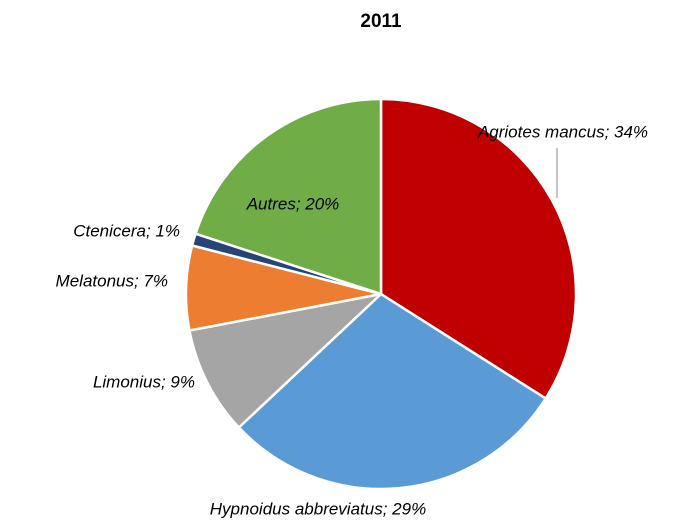 The height and width of the screenshot is (526, 698). What do you see at coordinates (381, 21) in the screenshot?
I see `chart-title: 2011` at bounding box center [381, 21].